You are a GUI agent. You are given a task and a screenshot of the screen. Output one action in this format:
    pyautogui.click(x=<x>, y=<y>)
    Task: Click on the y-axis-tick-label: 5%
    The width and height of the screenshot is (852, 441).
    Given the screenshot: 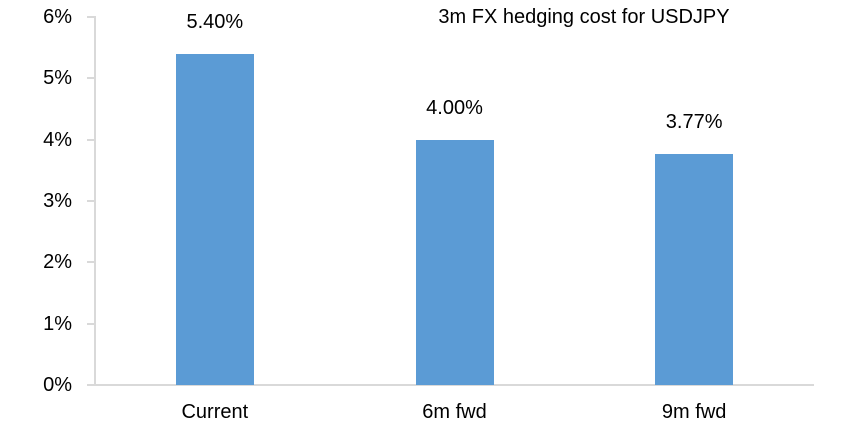 What is the action you would take?
    pyautogui.click(x=57, y=78)
    